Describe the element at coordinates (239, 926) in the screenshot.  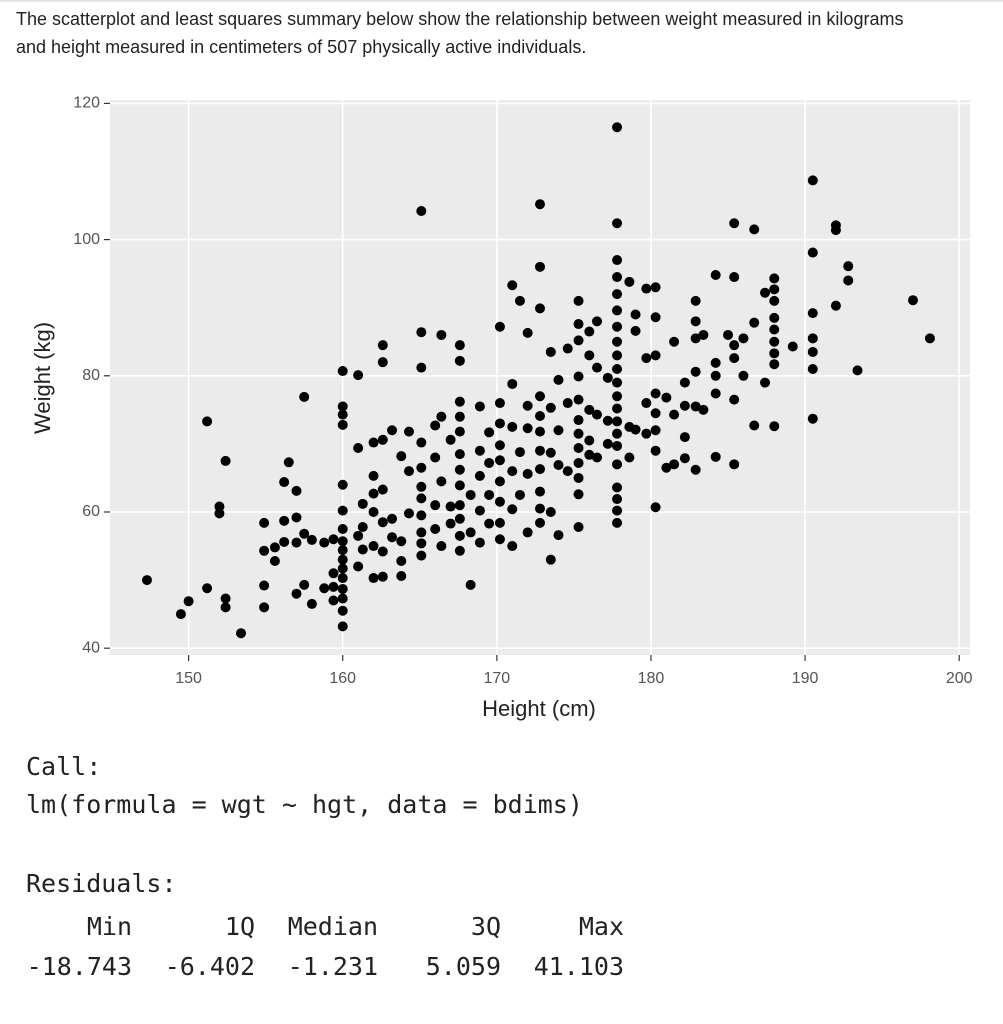
I see `residual-header: 1Q` at that location.